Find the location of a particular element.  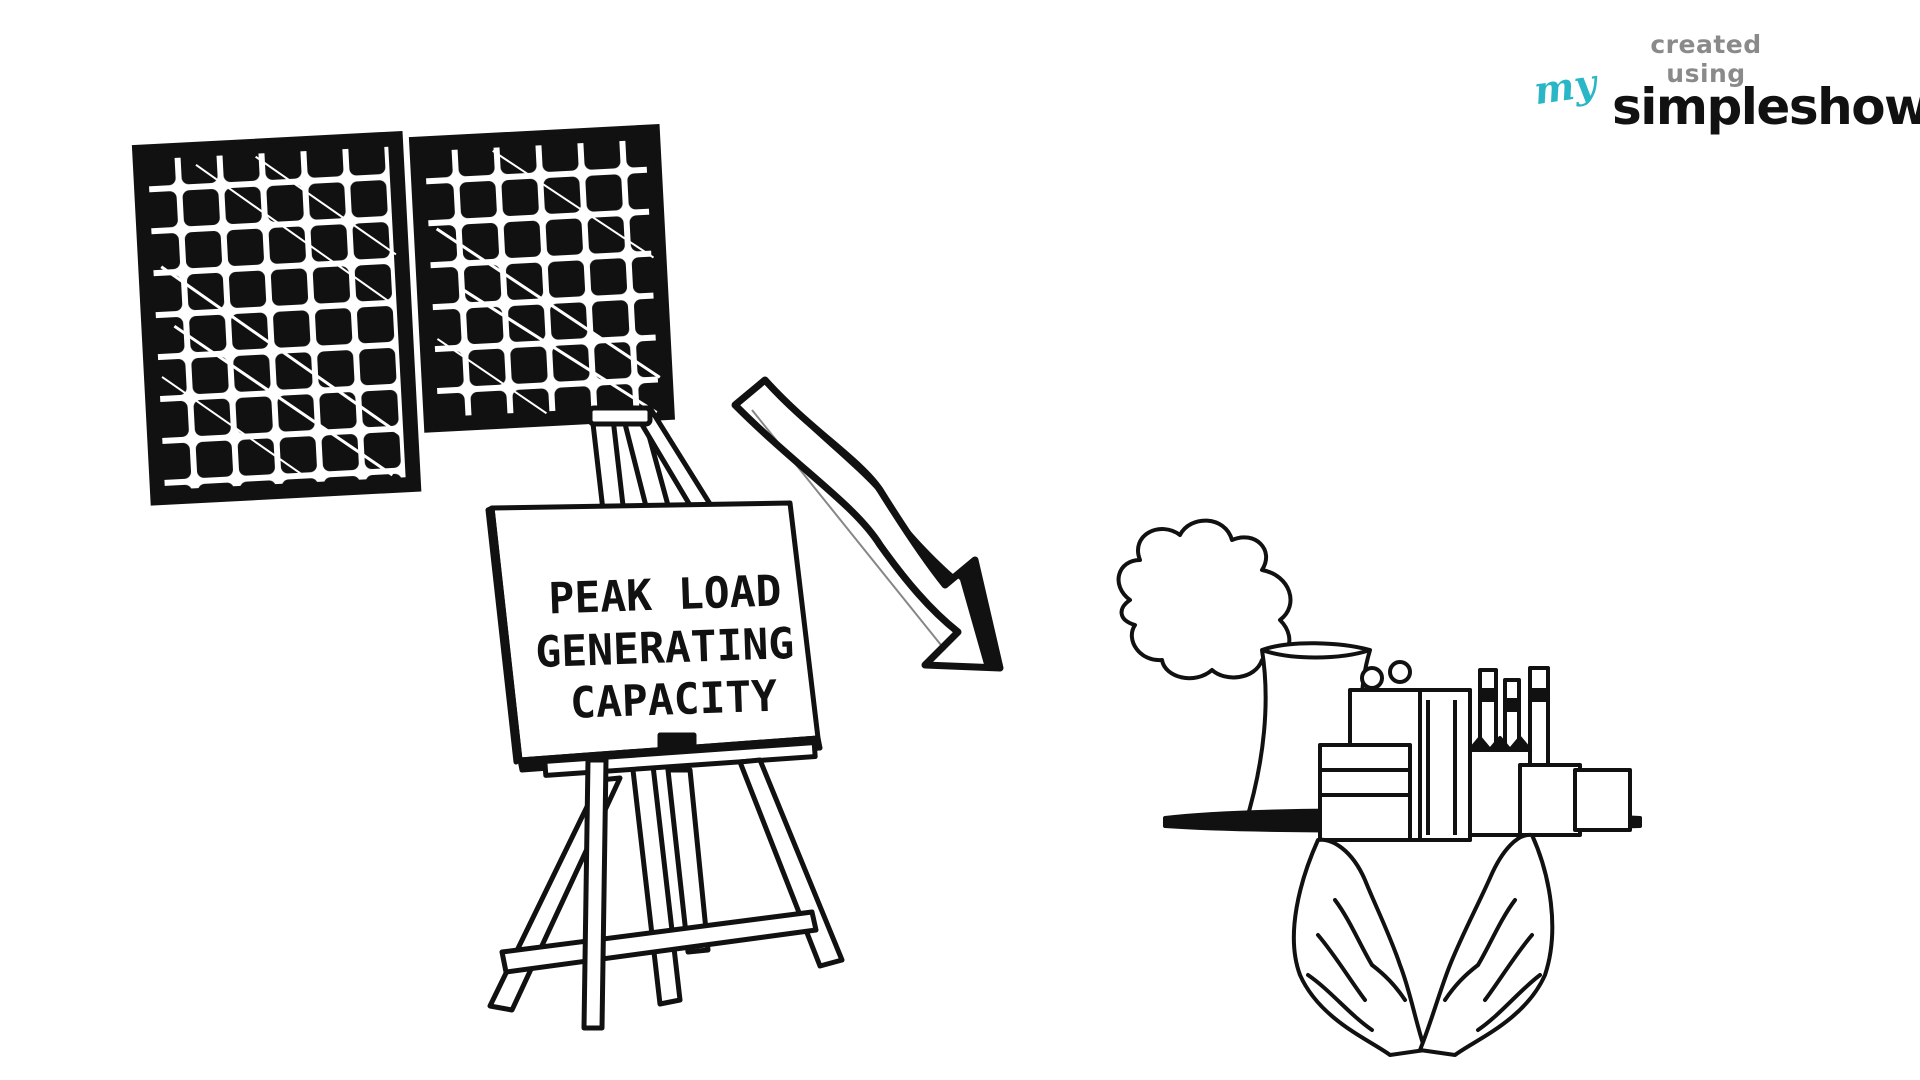

hands-icon is located at coordinates (1423, 944).